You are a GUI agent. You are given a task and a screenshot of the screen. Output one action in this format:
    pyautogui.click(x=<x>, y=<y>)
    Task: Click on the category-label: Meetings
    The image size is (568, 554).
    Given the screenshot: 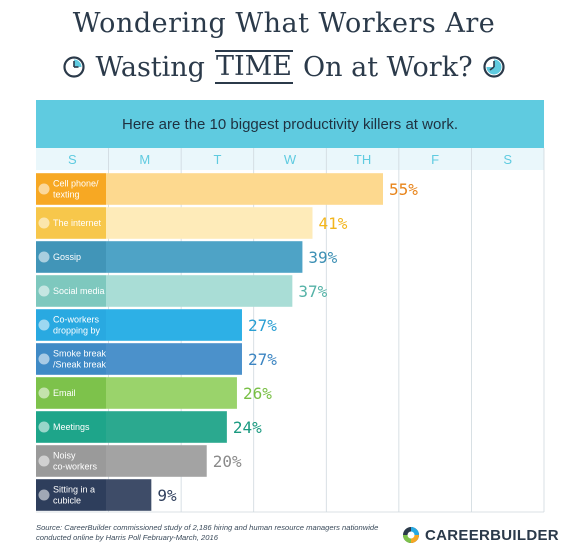 What is the action you would take?
    pyautogui.click(x=71, y=427)
    